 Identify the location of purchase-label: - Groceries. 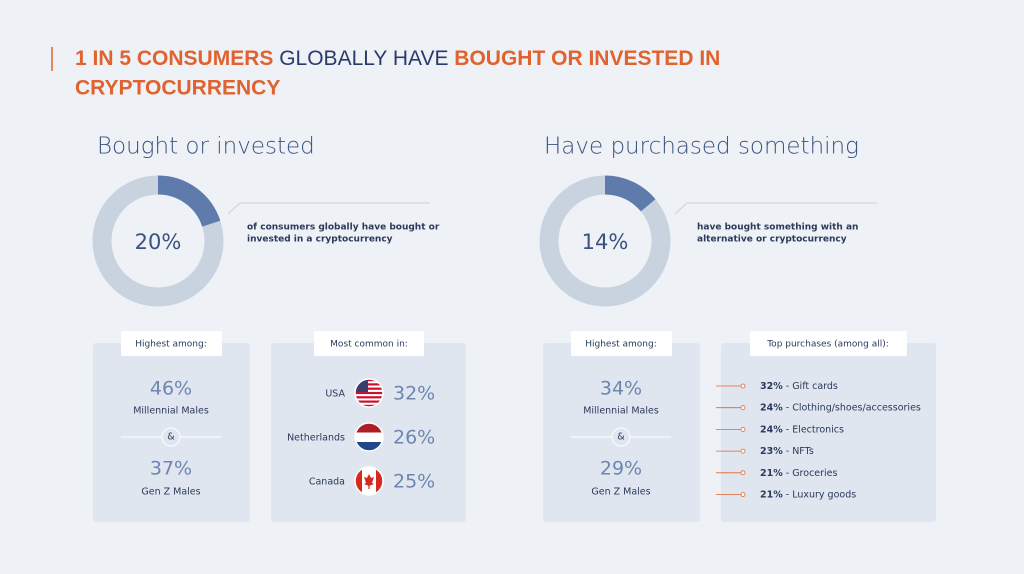
(812, 472).